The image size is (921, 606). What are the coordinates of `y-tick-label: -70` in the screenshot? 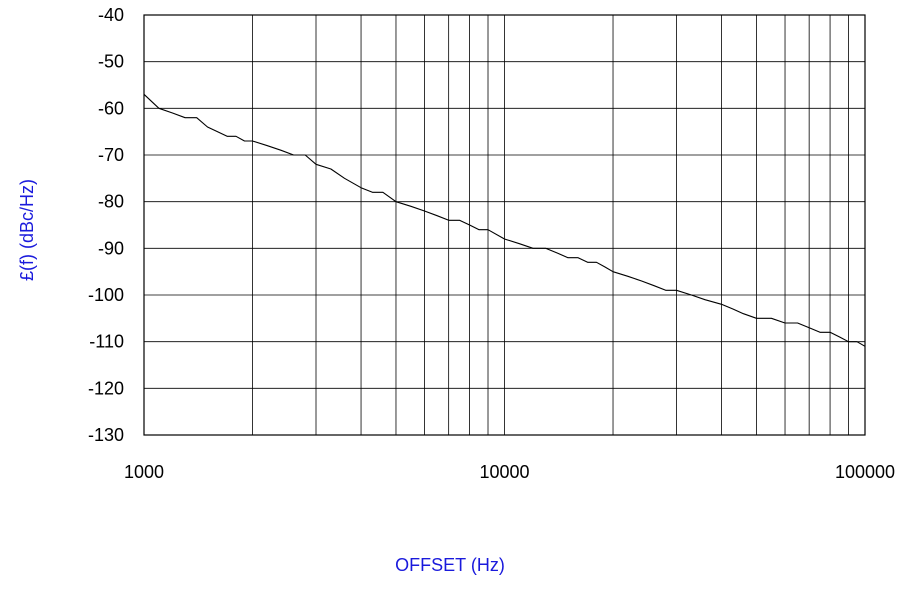 It's located at (111, 155).